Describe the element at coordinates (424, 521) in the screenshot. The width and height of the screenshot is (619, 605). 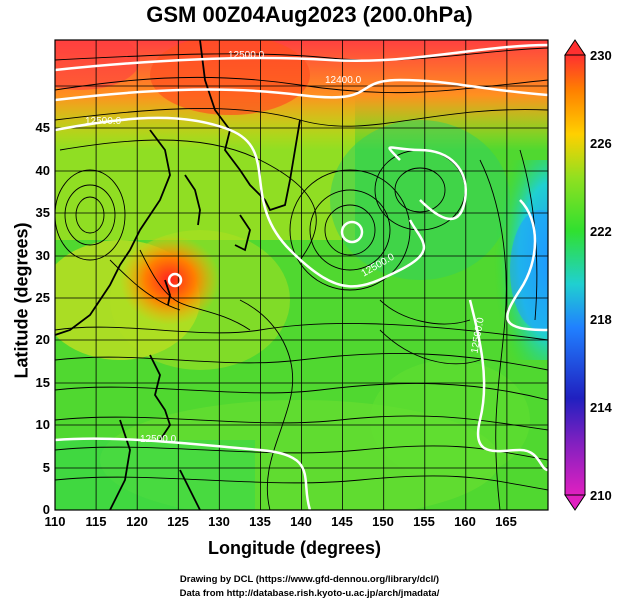
I see `x-tick: 155` at that location.